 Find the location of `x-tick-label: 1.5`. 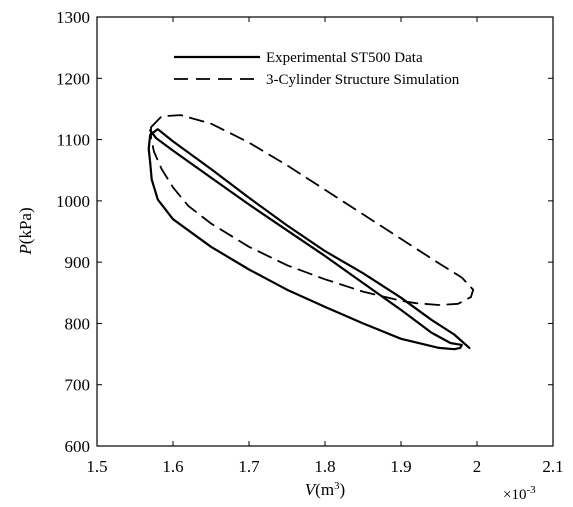

x-tick-label: 1.5 is located at coordinates (96, 466).